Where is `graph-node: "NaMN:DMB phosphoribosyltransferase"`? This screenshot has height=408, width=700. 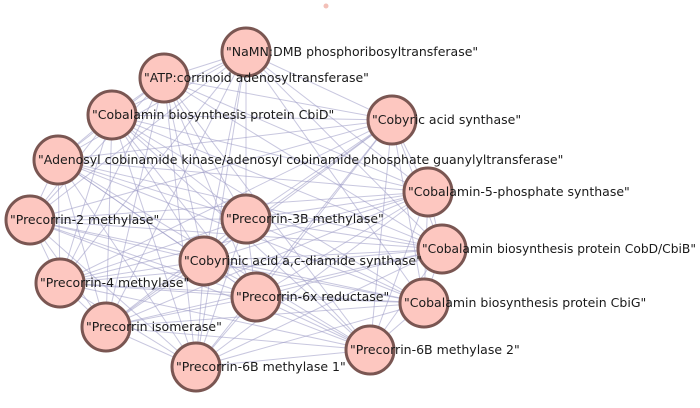
graph-node: "NaMN:DMB phosphoribosyltransferase" is located at coordinates (349, 52).